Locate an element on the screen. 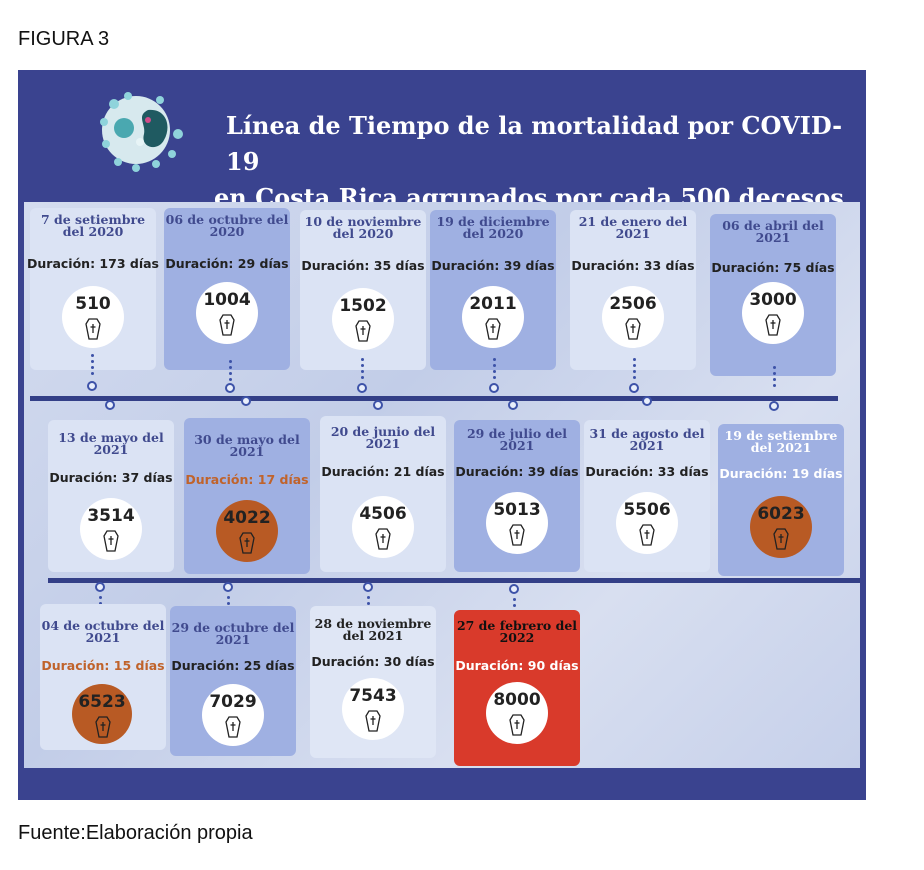 The height and width of the screenshot is (870, 924). death-count: 510 is located at coordinates (93, 304).